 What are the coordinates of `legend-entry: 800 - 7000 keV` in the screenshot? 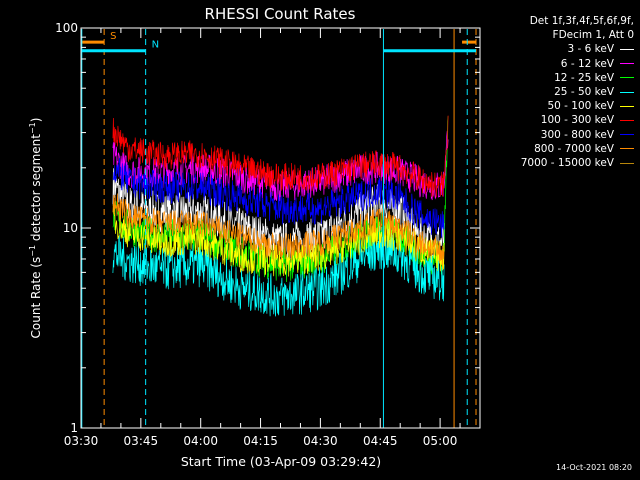 It's located at (556, 149).